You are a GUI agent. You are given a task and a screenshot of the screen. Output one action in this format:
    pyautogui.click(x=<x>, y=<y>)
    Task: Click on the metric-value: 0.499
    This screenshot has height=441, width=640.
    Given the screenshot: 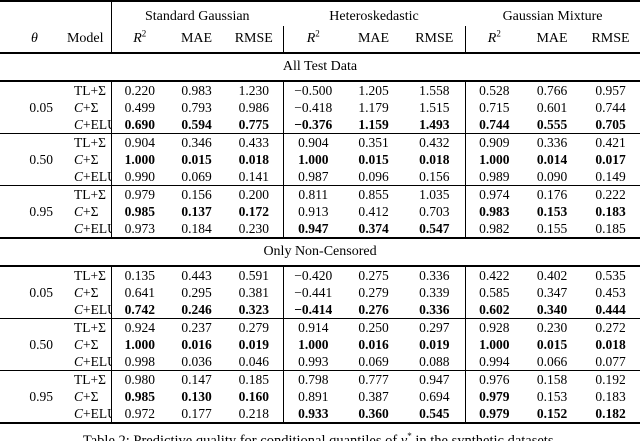 What is the action you would take?
    pyautogui.click(x=139, y=107)
    